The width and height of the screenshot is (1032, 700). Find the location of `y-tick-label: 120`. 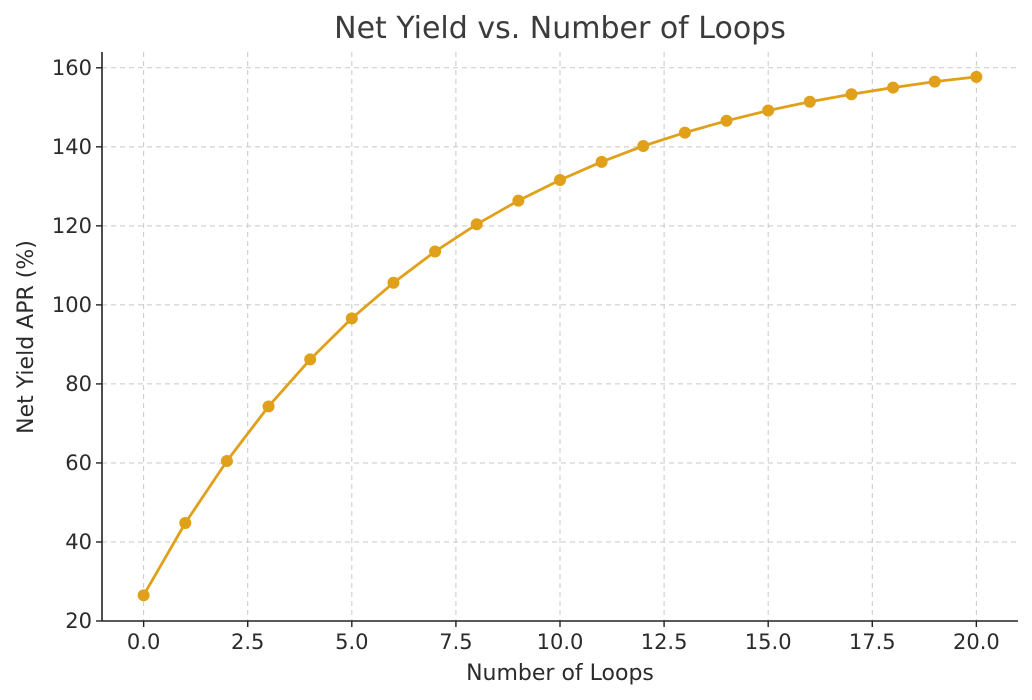

y-tick-label: 120 is located at coordinates (72, 226).